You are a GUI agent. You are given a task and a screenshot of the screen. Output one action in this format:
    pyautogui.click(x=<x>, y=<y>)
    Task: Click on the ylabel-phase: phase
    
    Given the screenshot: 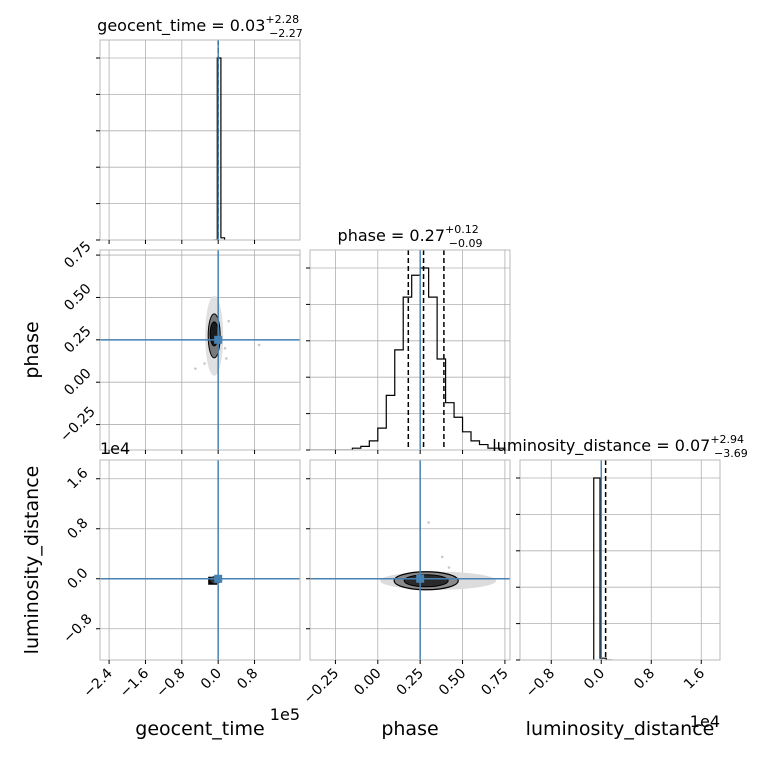 What is the action you would take?
    pyautogui.click(x=32, y=349)
    